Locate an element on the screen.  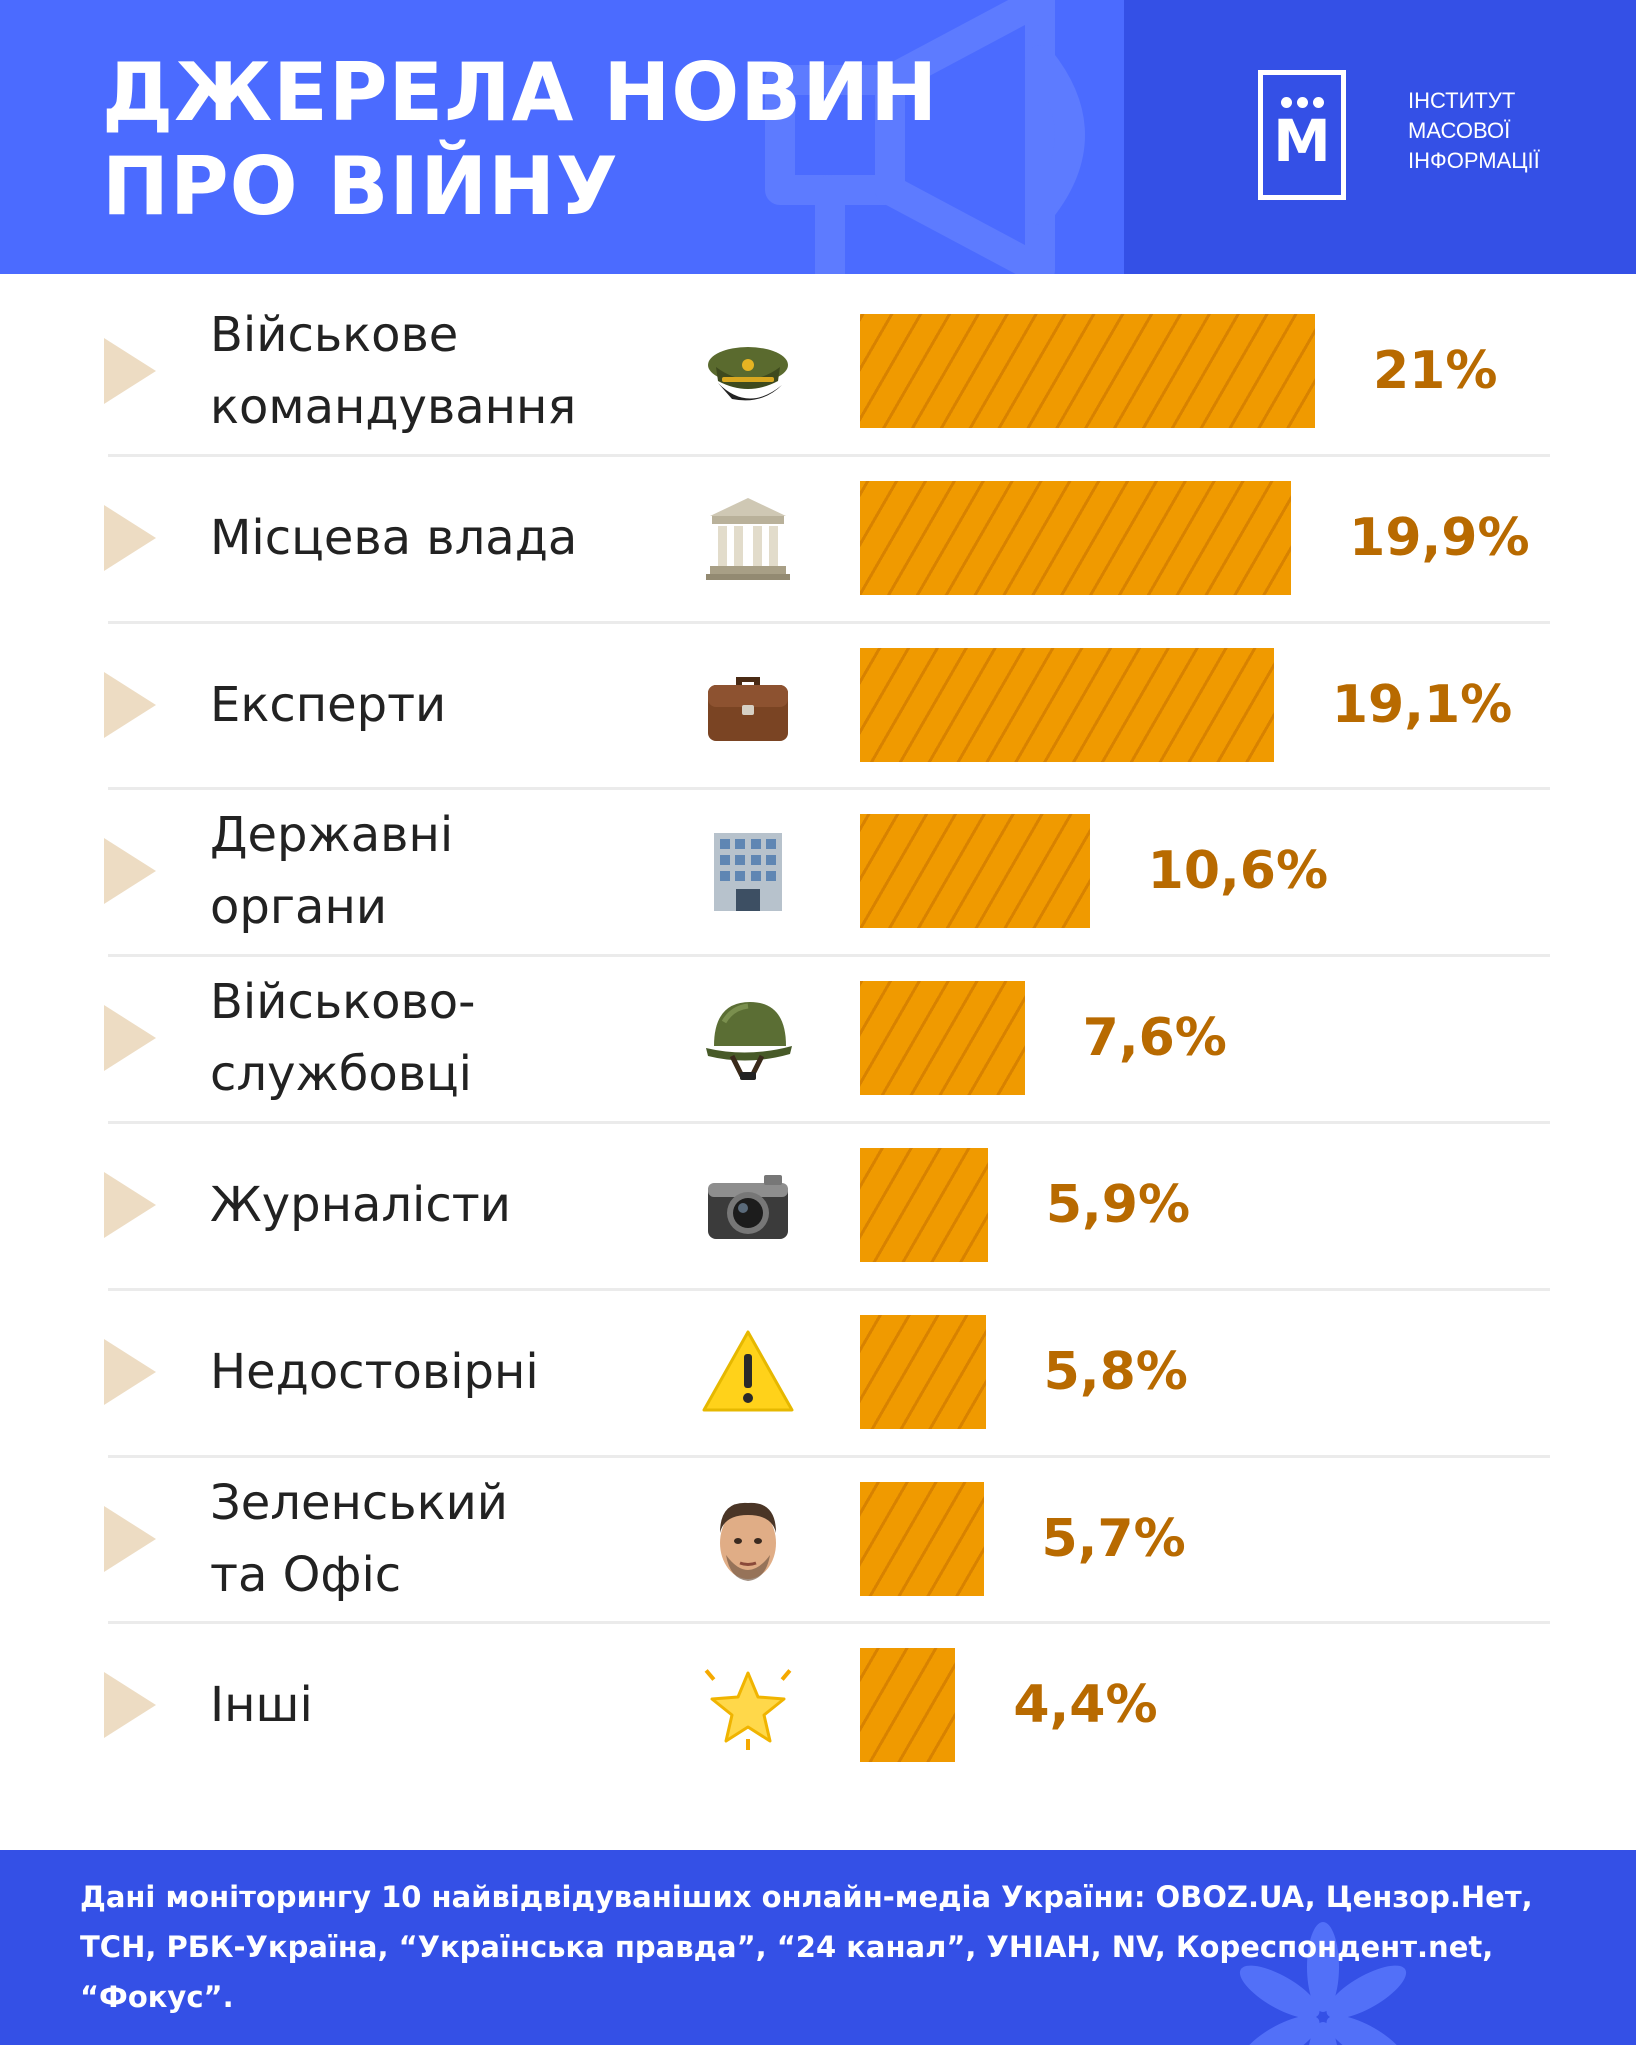
value-label: 19,9% is located at coordinates (1439, 537).